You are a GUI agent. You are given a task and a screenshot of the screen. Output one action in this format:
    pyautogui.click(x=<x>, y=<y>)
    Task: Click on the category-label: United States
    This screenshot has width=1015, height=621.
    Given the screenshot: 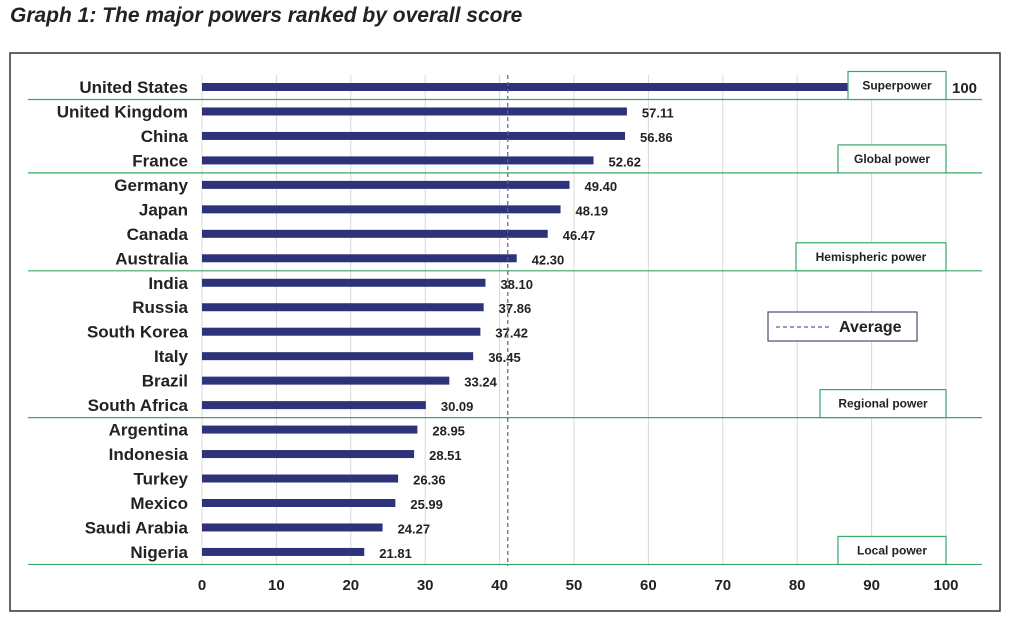 What is the action you would take?
    pyautogui.click(x=133, y=87)
    